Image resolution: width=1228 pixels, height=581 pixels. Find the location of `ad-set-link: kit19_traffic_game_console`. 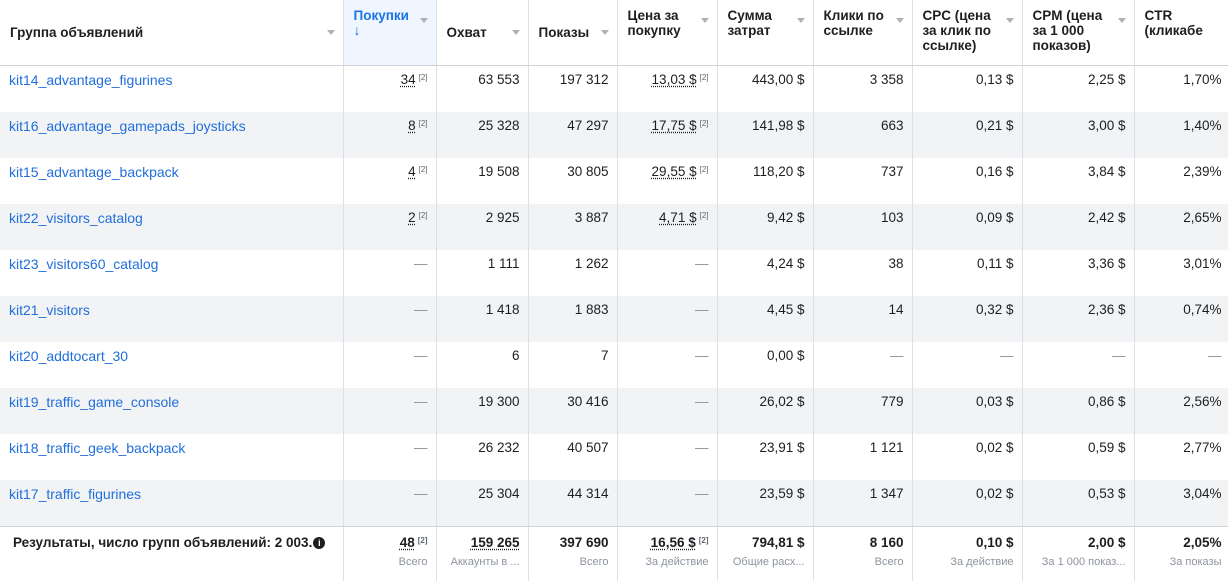

ad-set-link: kit19_traffic_game_console is located at coordinates (94, 401).